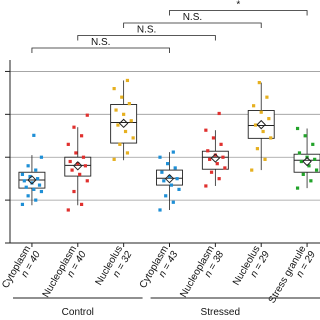  Describe the element at coordinates (238, 5) in the screenshot. I see `significance-label: *` at that location.